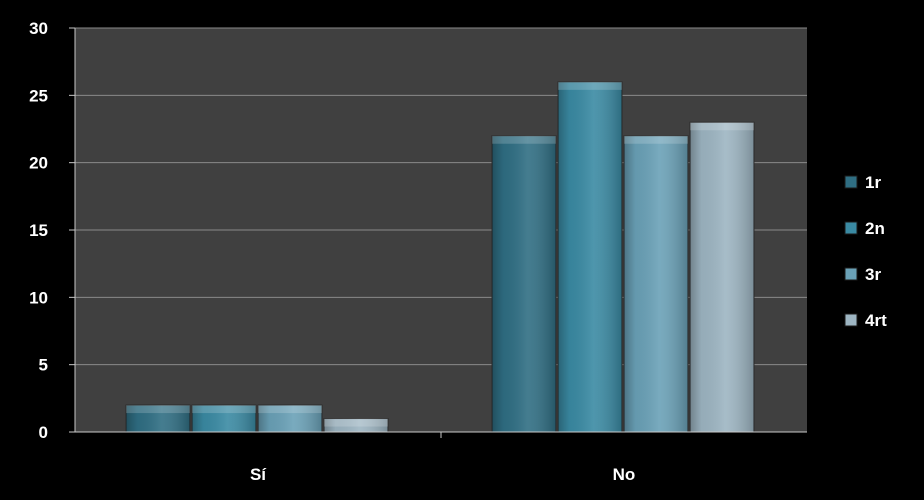 The height and width of the screenshot is (500, 924). I want to click on y-tick-label: 5, so click(43, 365).